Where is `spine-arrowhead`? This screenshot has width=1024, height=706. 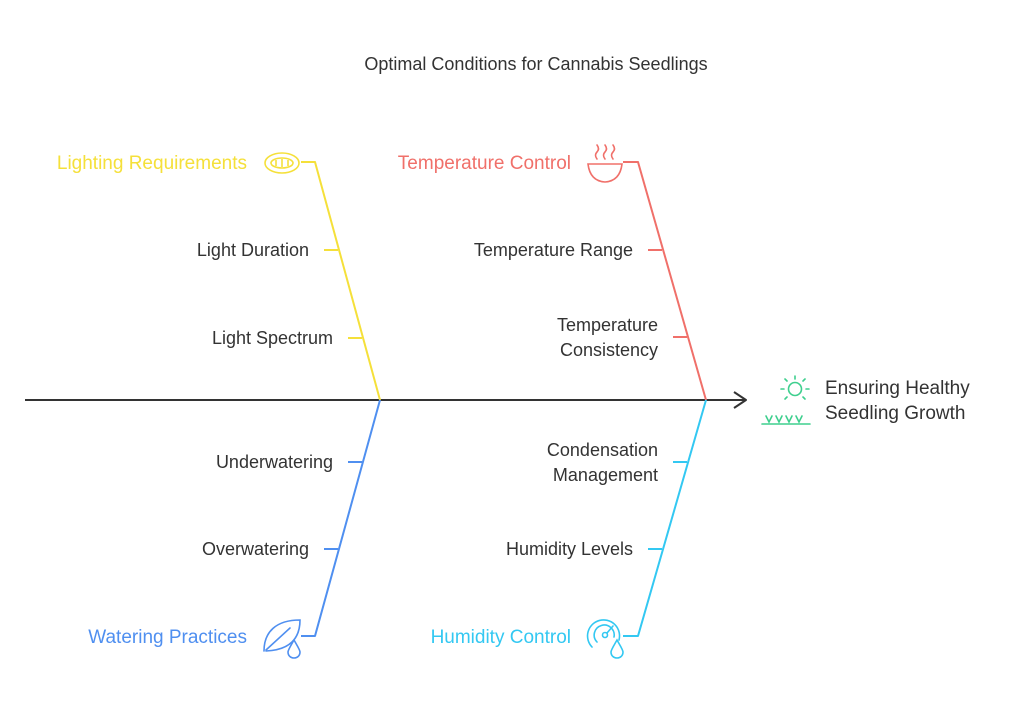 spine-arrowhead is located at coordinates (740, 400).